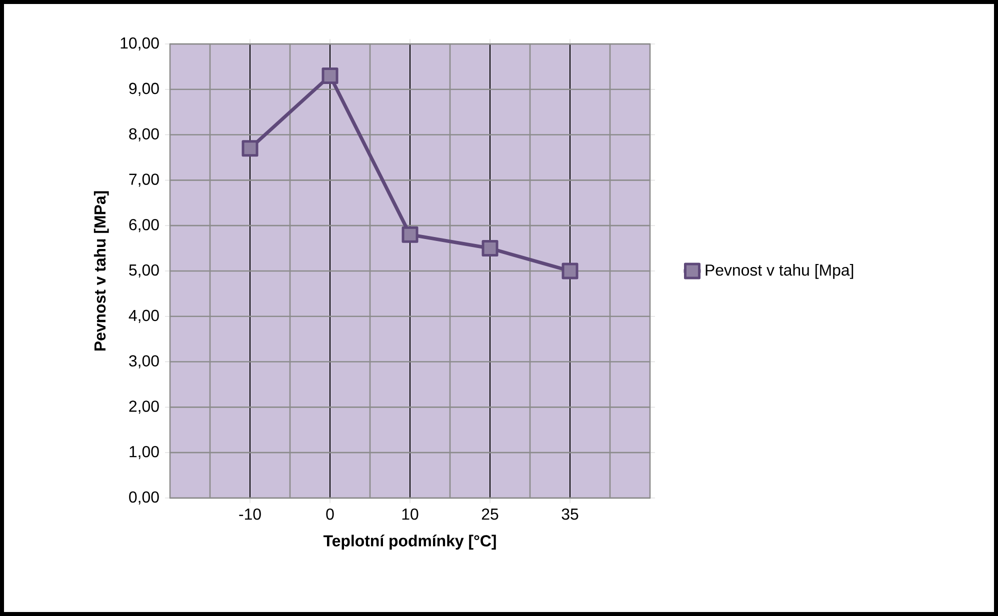 This screenshot has height=616, width=998. I want to click on y-axis-title: Pevnost v tahu [MPa], so click(101, 271).